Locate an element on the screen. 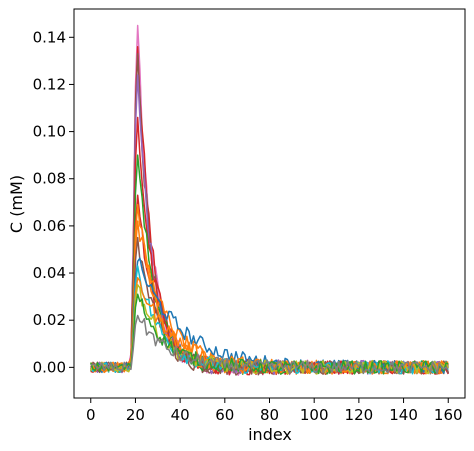 The image size is (474, 451). x-tick-label: 140 is located at coordinates (403, 415).